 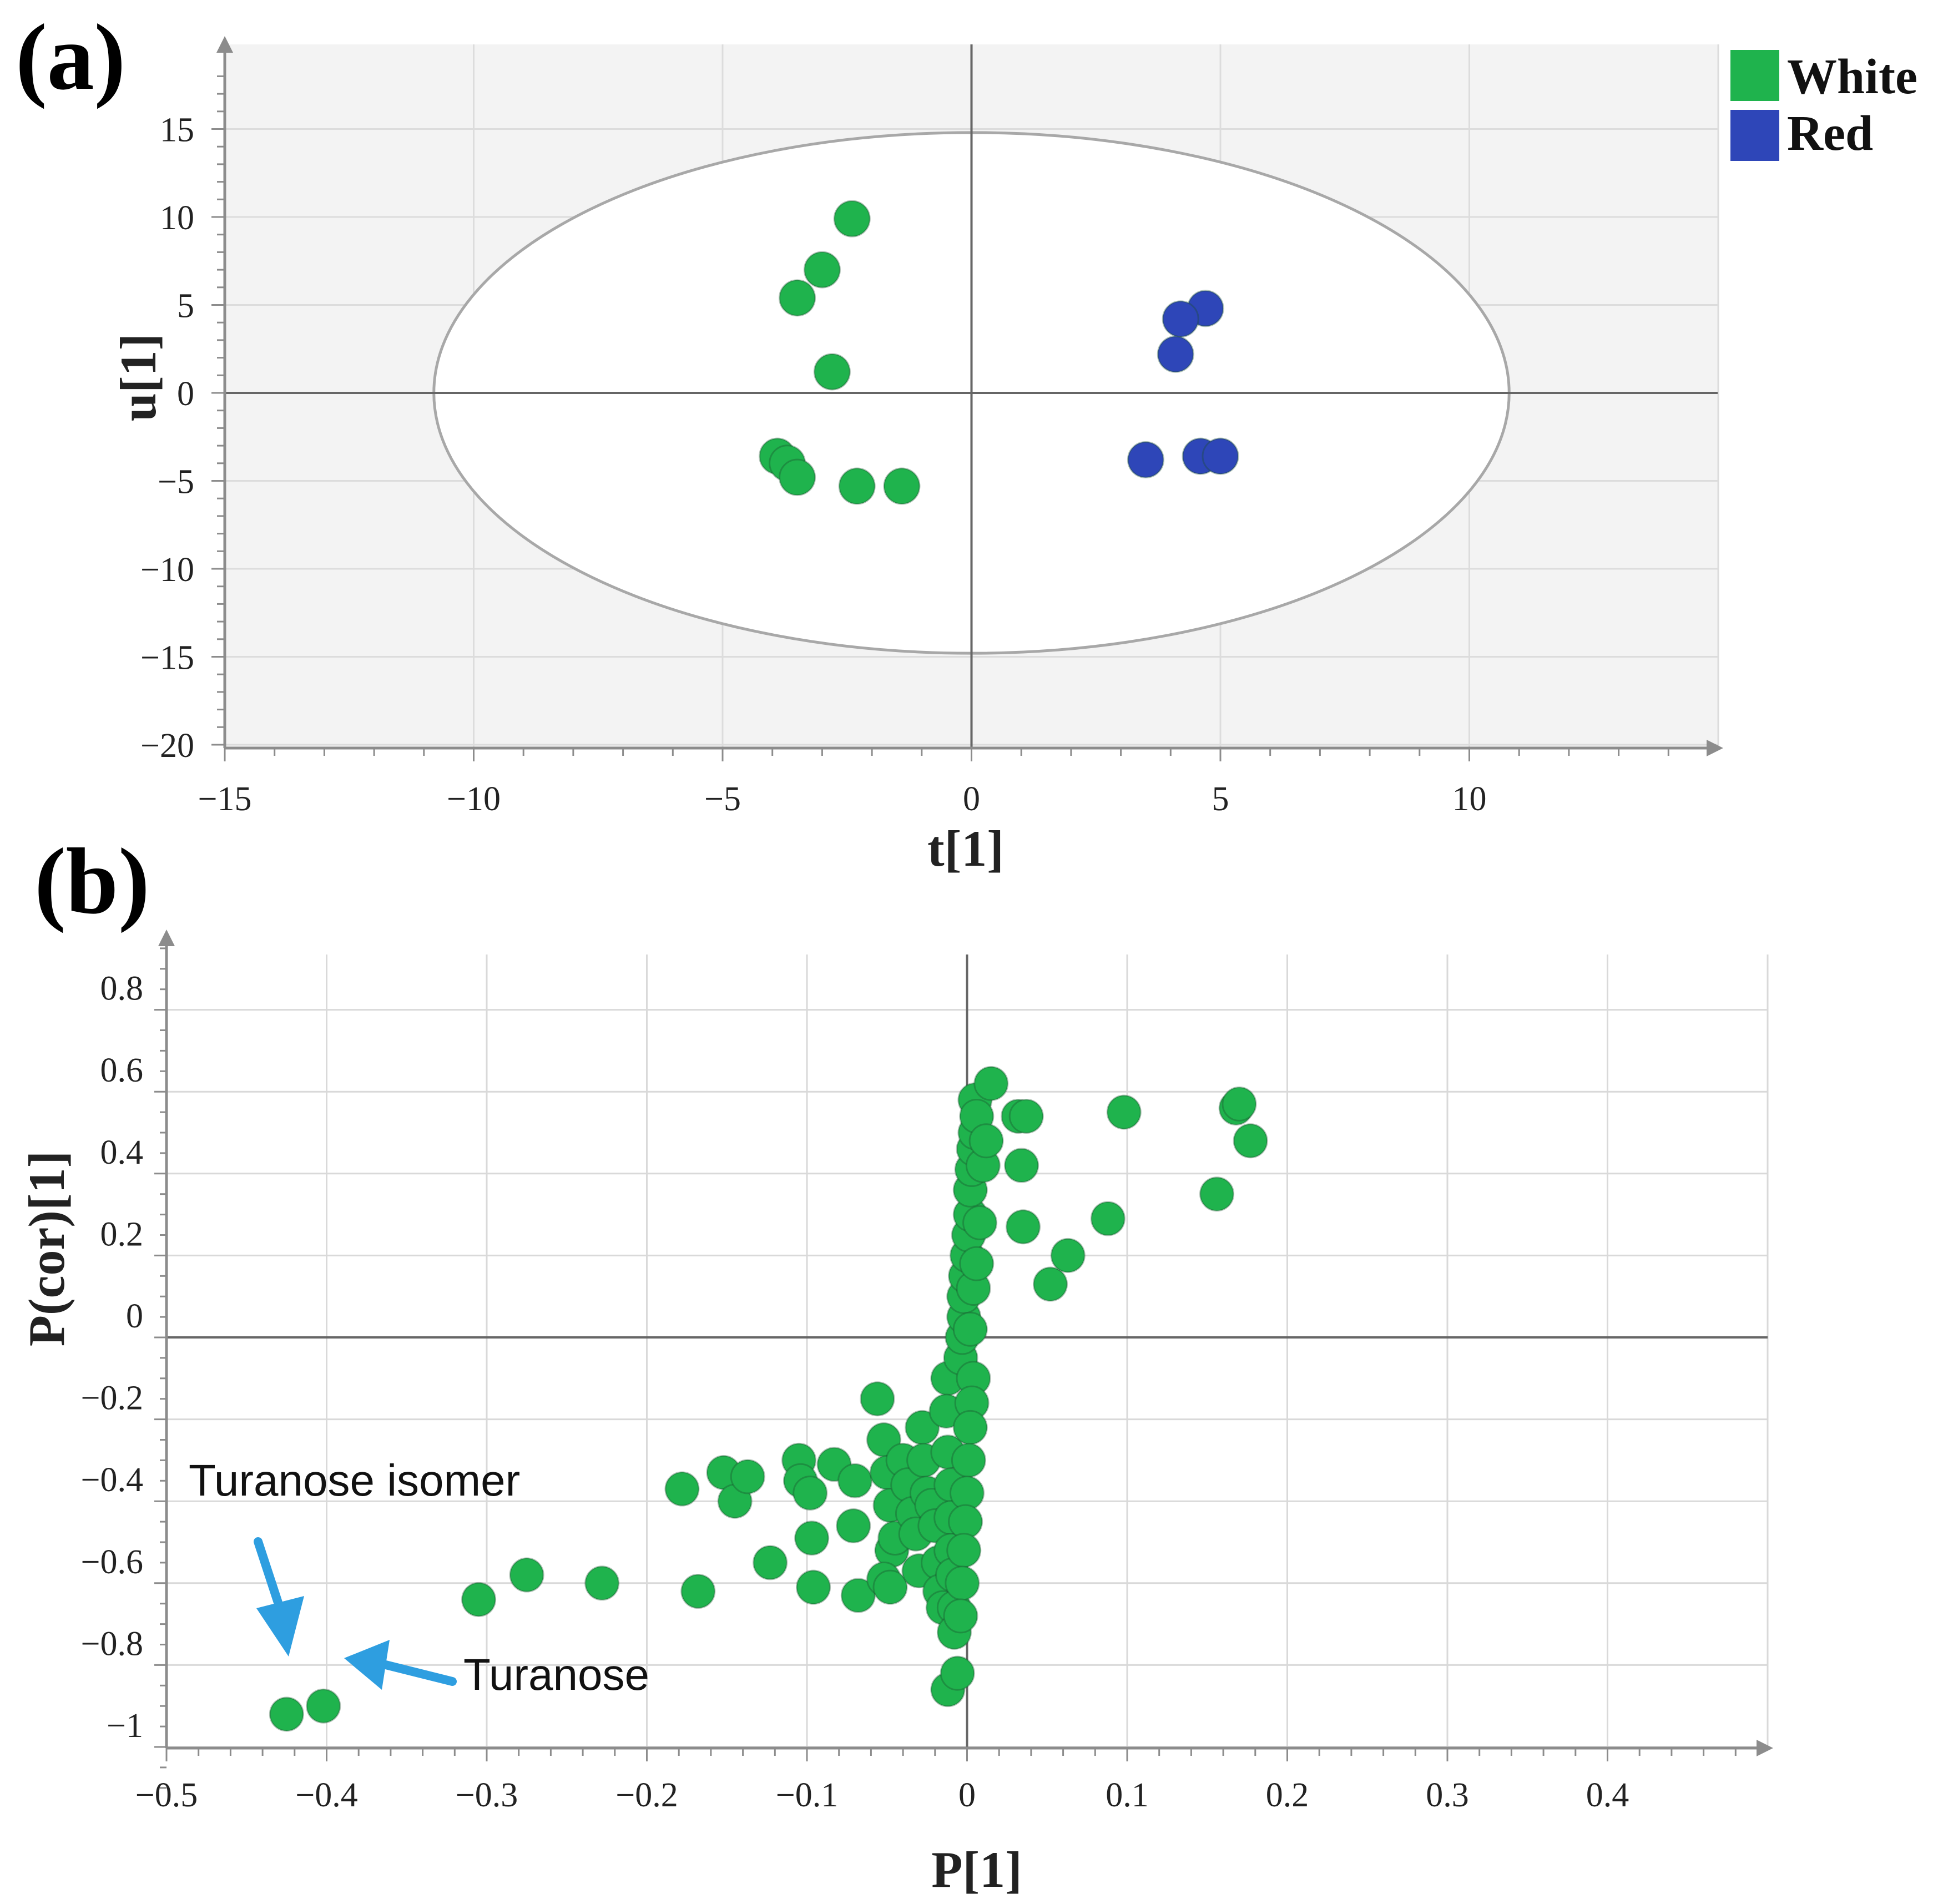 I want to click on panel-b-y-tick-label: −0.8, so click(x=112, y=1644).